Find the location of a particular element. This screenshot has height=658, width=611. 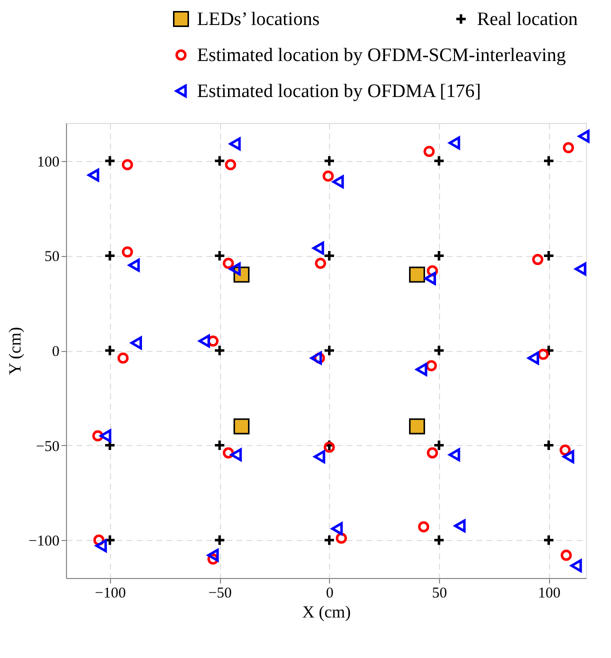

x-tick-label: 100 is located at coordinates (549, 594).